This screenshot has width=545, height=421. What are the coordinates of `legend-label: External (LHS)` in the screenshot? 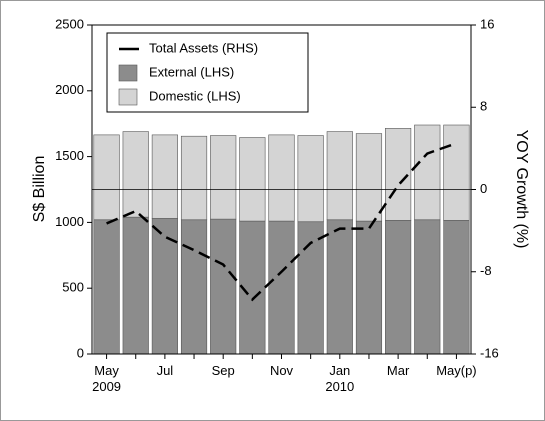 It's located at (191, 71).